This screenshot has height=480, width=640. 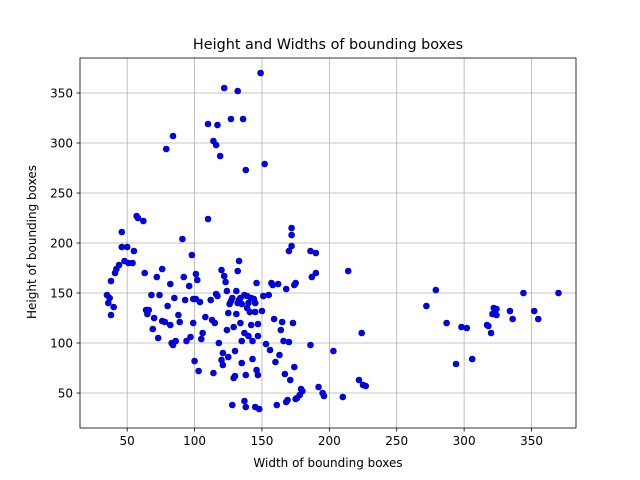 I want to click on x-tick-label: 250, so click(x=396, y=441).